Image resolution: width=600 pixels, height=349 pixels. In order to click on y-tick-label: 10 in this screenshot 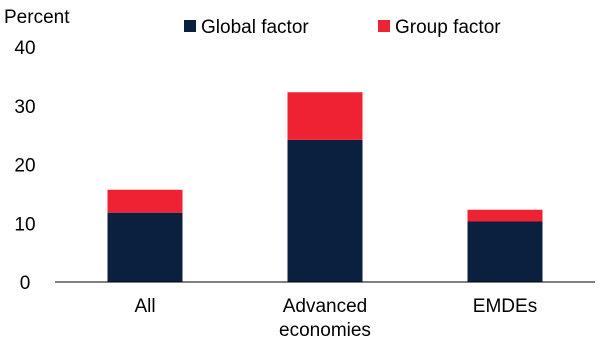, I will do `click(24, 224)`.